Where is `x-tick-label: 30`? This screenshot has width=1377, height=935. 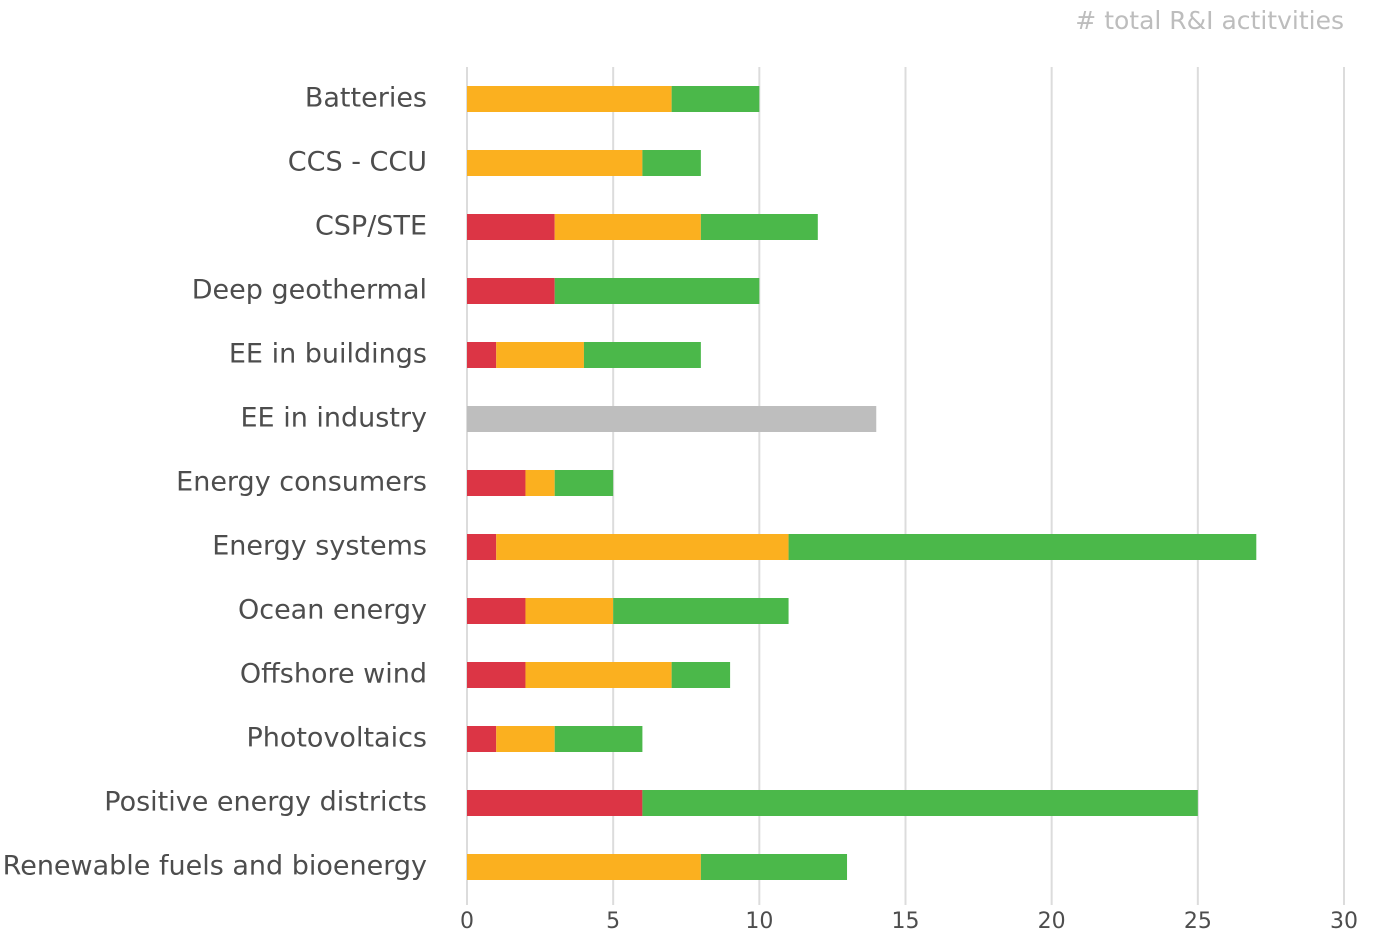
x-tick-label: 30 is located at coordinates (1344, 921).